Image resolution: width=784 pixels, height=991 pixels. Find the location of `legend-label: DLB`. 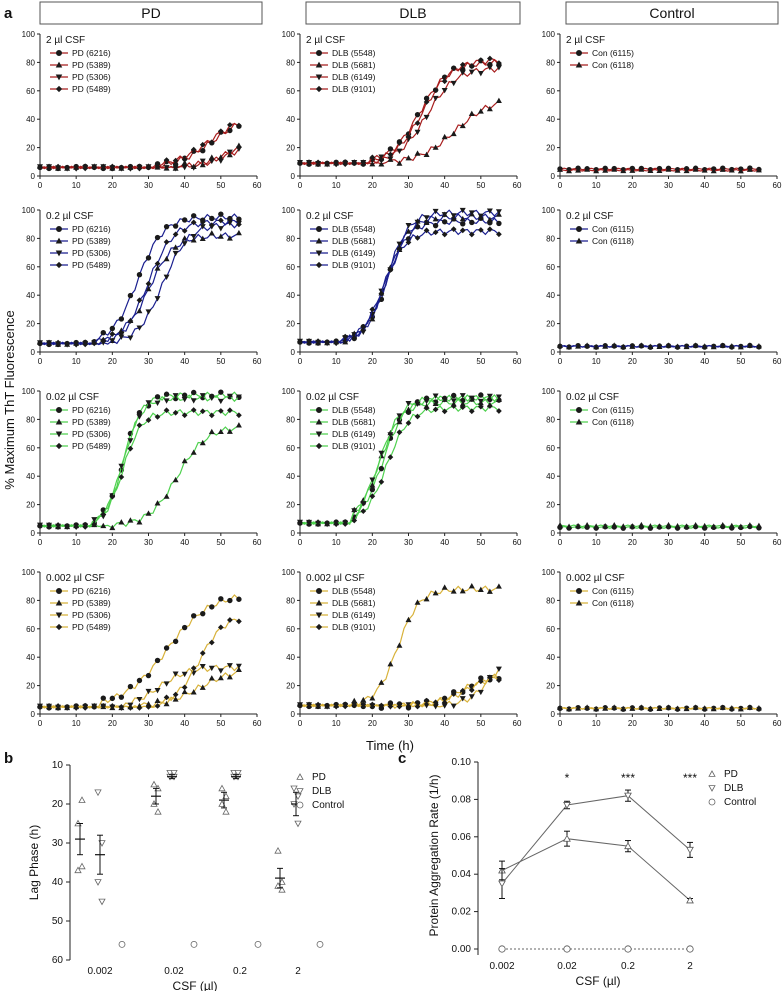

legend-label: DLB is located at coordinates (734, 788).